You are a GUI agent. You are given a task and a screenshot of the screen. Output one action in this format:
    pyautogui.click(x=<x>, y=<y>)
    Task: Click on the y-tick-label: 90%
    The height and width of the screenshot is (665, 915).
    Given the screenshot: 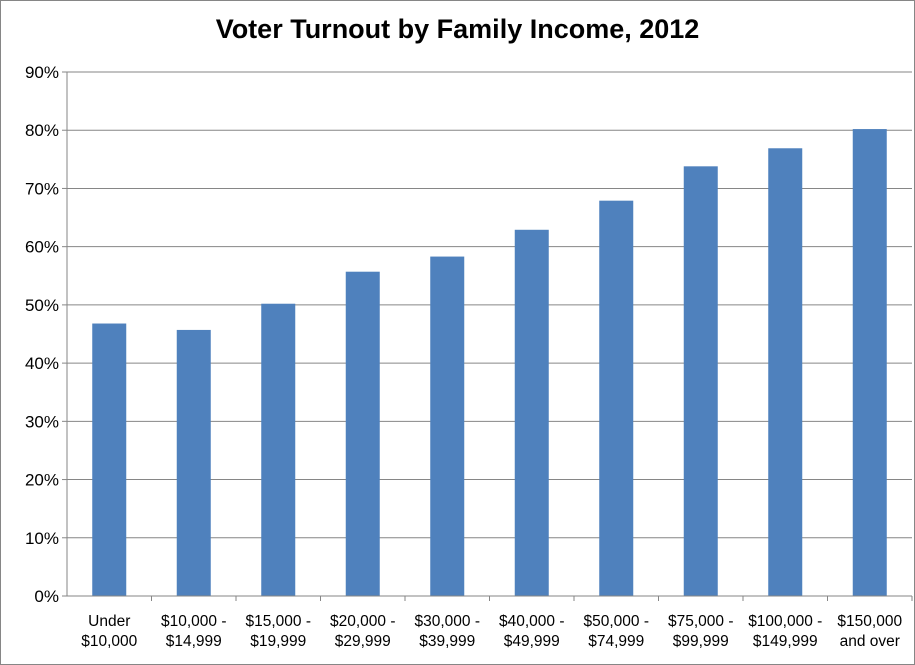 What is the action you would take?
    pyautogui.click(x=42, y=72)
    